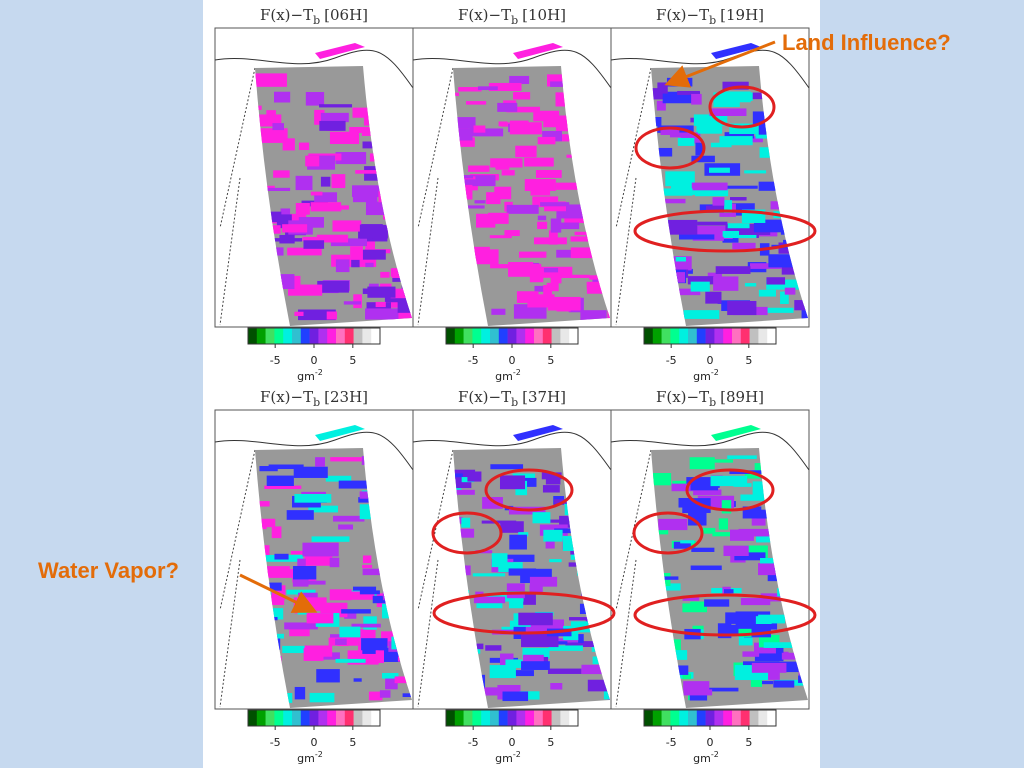 Image resolution: width=1024 pixels, height=768 pixels. I want to click on title-channel: [89H], so click(742, 397).